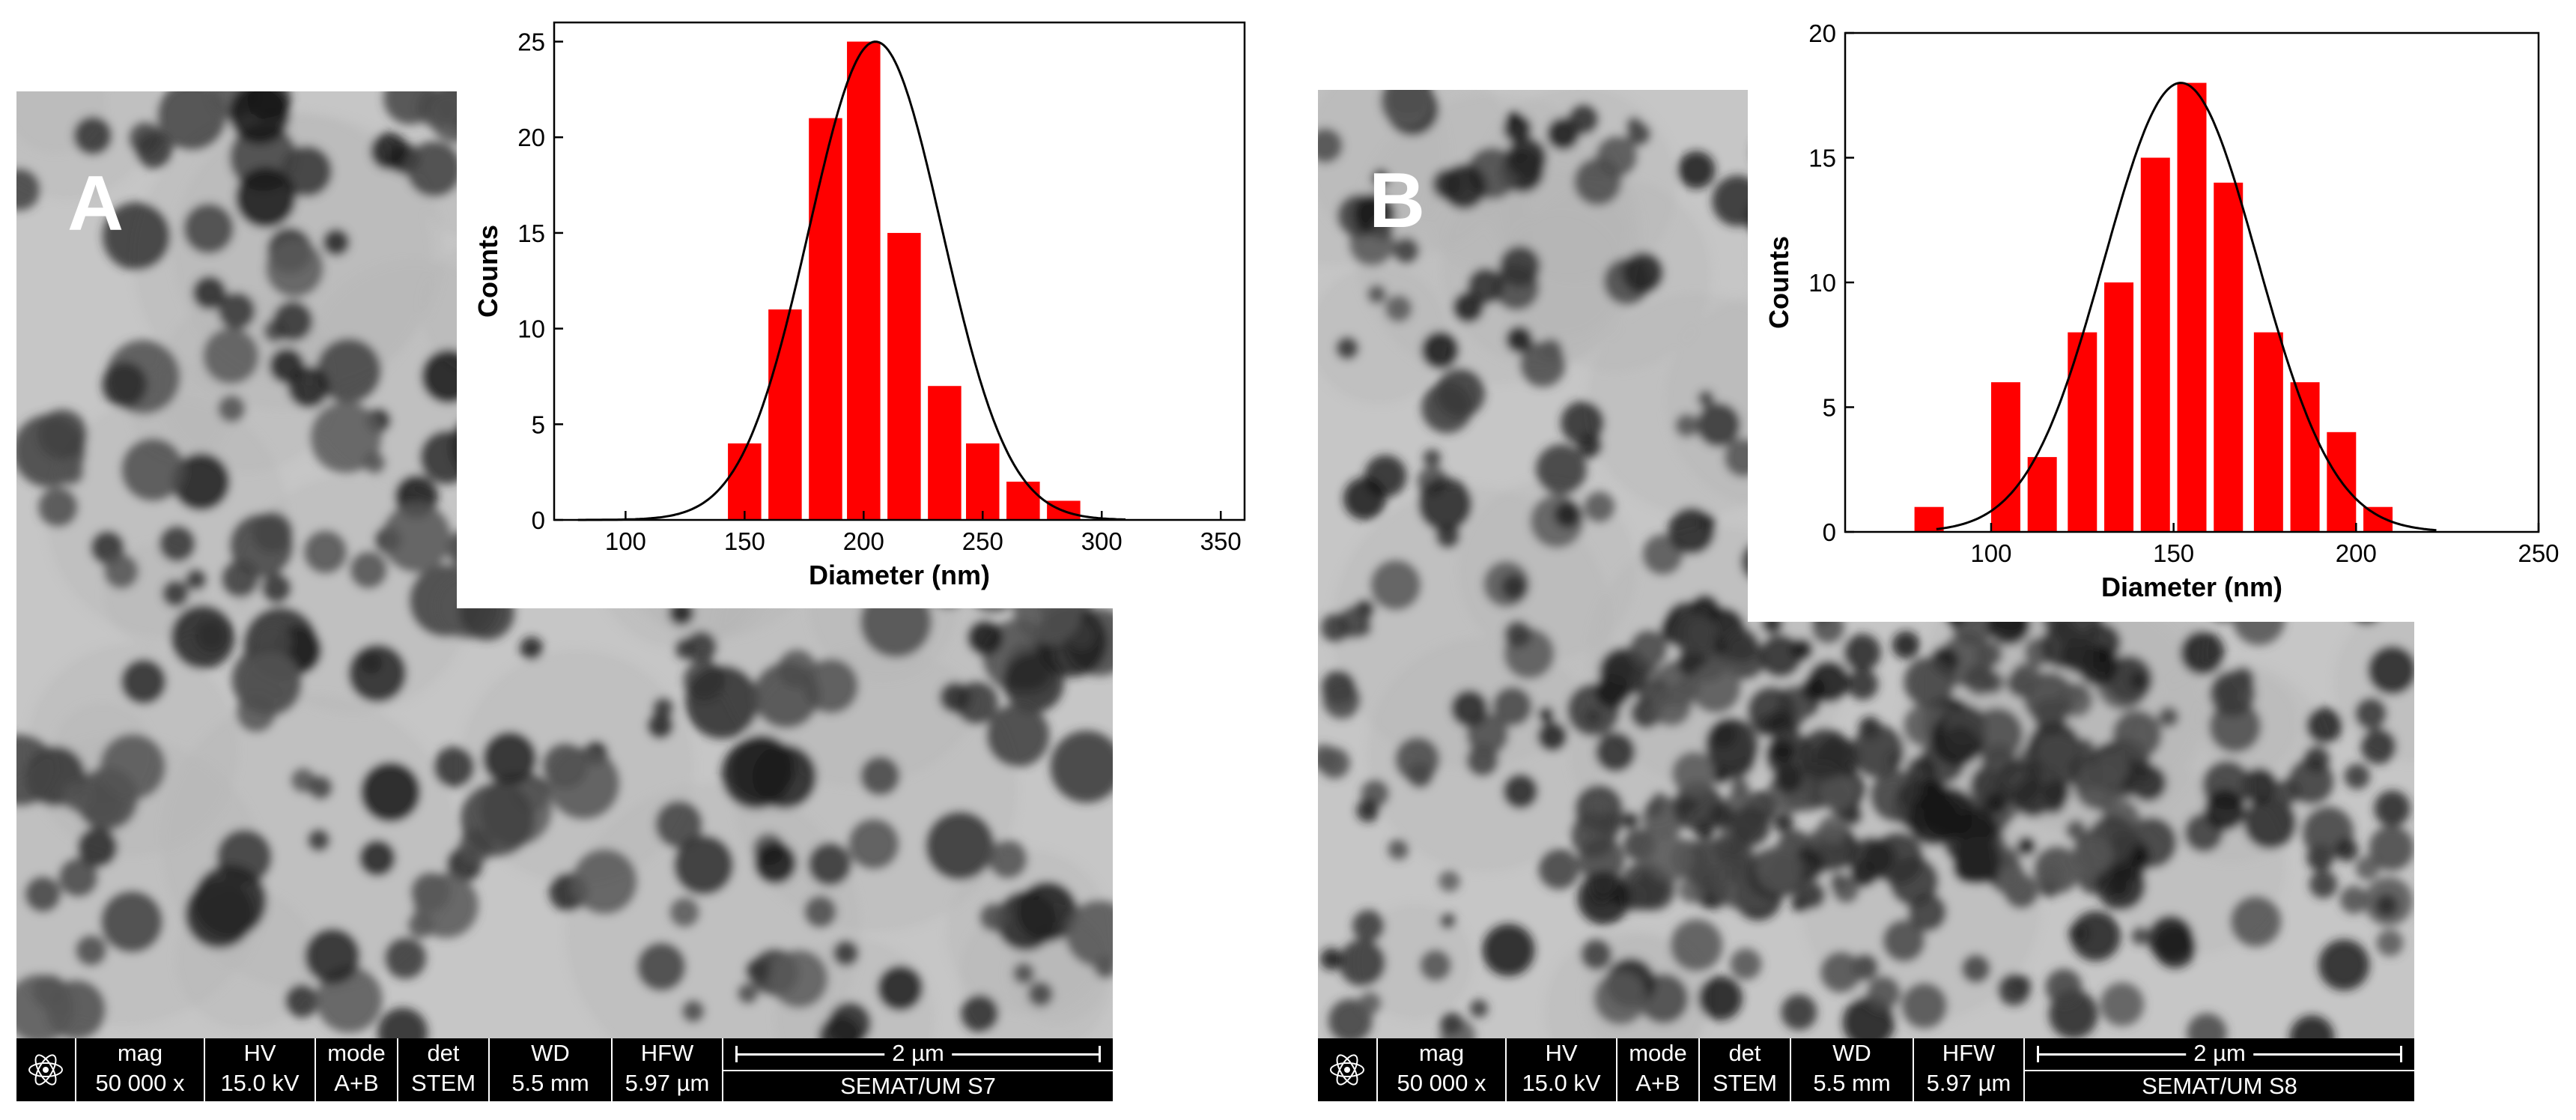 This screenshot has height=1120, width=2576. What do you see at coordinates (918, 1086) in the screenshot?
I see `sample-label: SEMAT/UM S7` at bounding box center [918, 1086].